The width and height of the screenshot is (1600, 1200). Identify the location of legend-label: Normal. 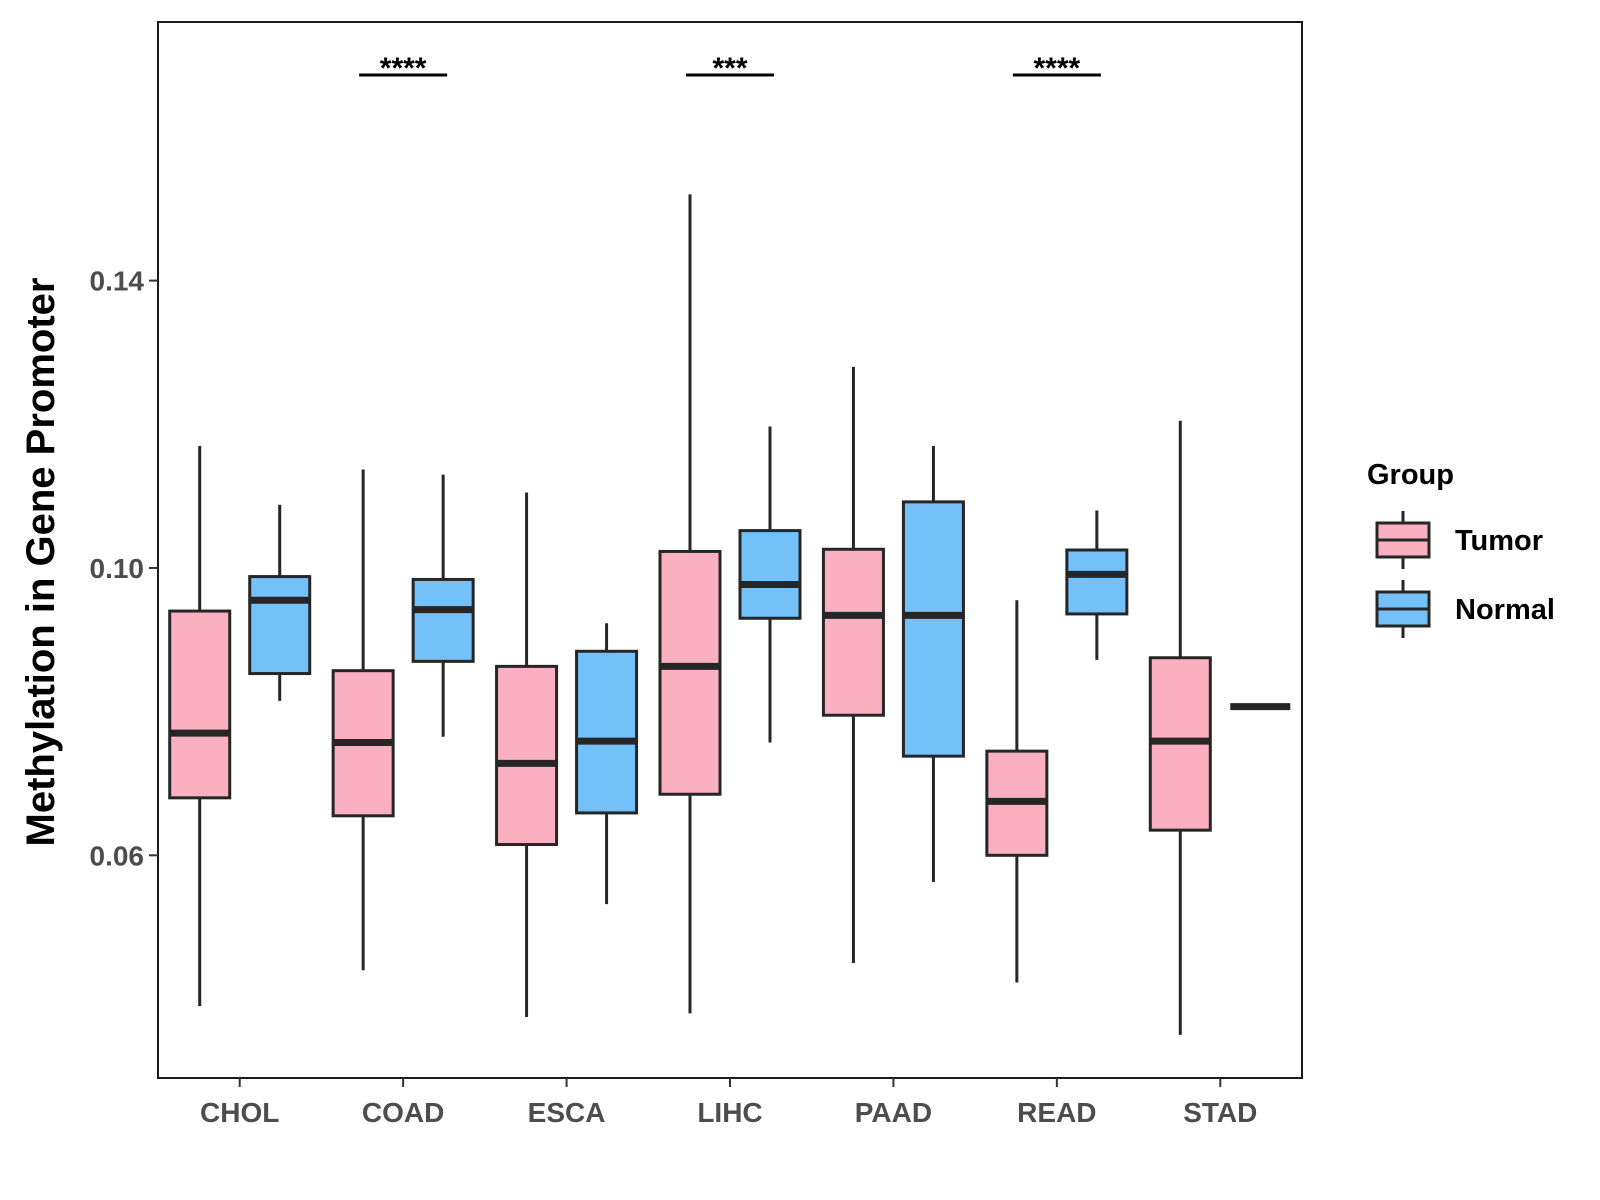
(1505, 610).